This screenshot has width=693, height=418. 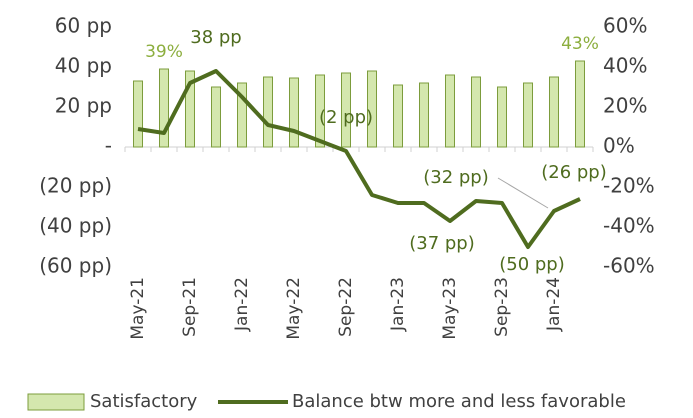 I want to click on y2-tick-label: 40%, so click(x=625, y=66).